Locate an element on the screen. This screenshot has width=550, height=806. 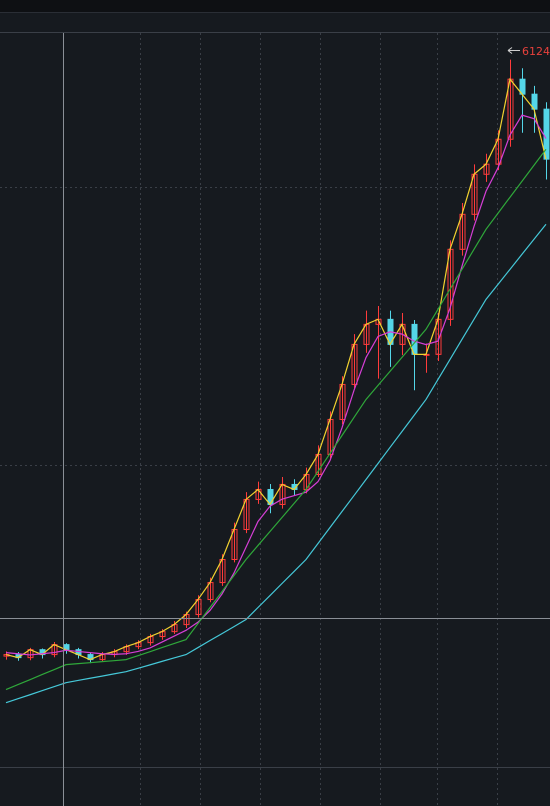
top-bar is located at coordinates (275, 6).